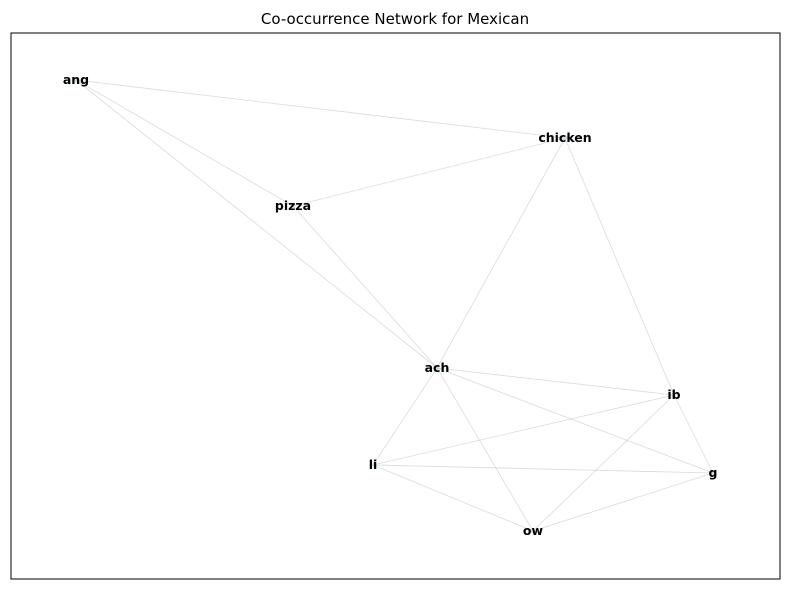  What do you see at coordinates (693, 434) in the screenshot?
I see `edge-ib-g` at bounding box center [693, 434].